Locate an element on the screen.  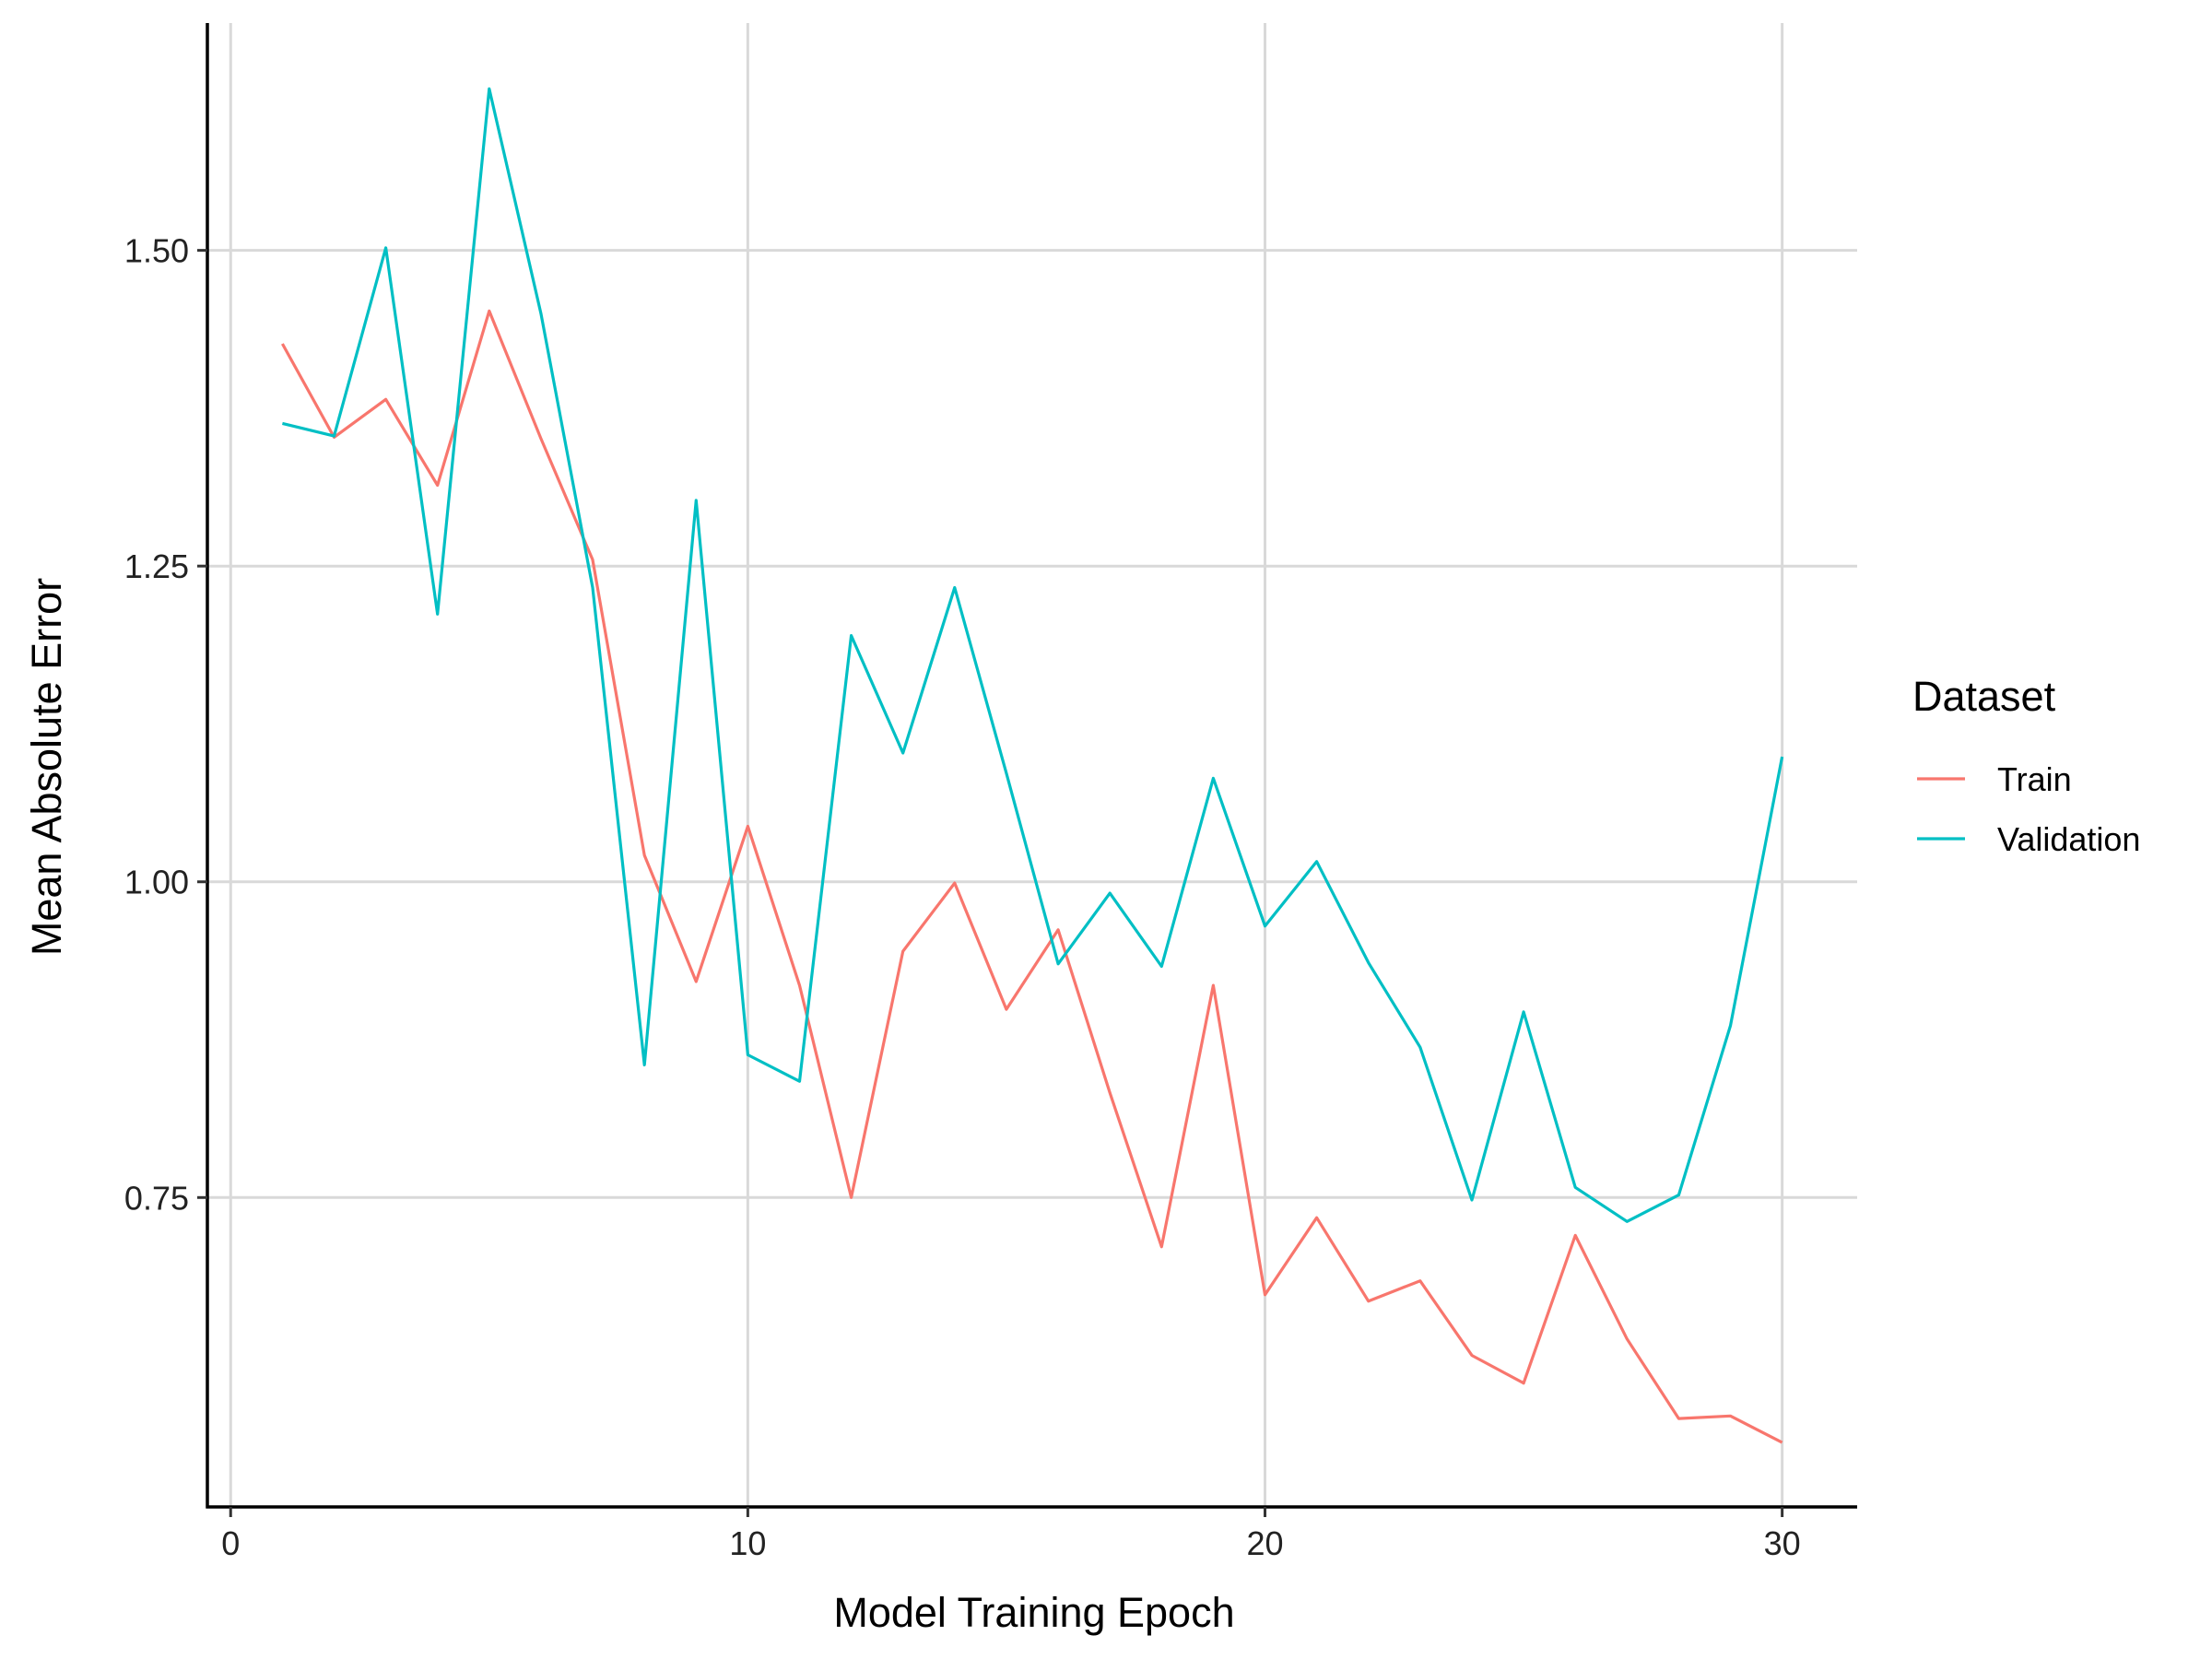
y-tick-label: 1.25 is located at coordinates (156, 566).